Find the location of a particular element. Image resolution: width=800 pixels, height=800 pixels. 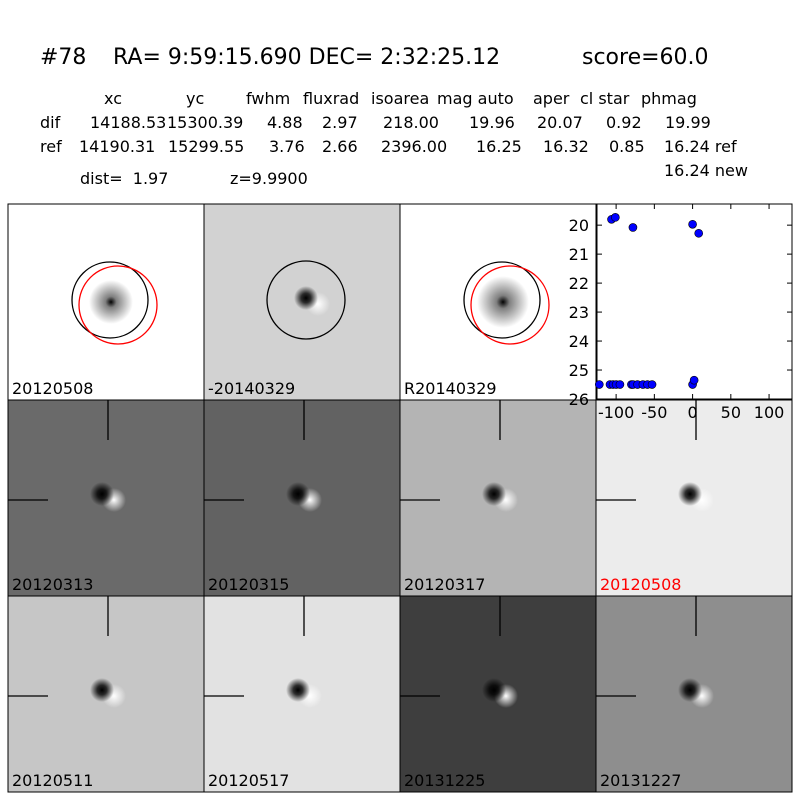

y-tick-label: 26 is located at coordinates (579, 399).